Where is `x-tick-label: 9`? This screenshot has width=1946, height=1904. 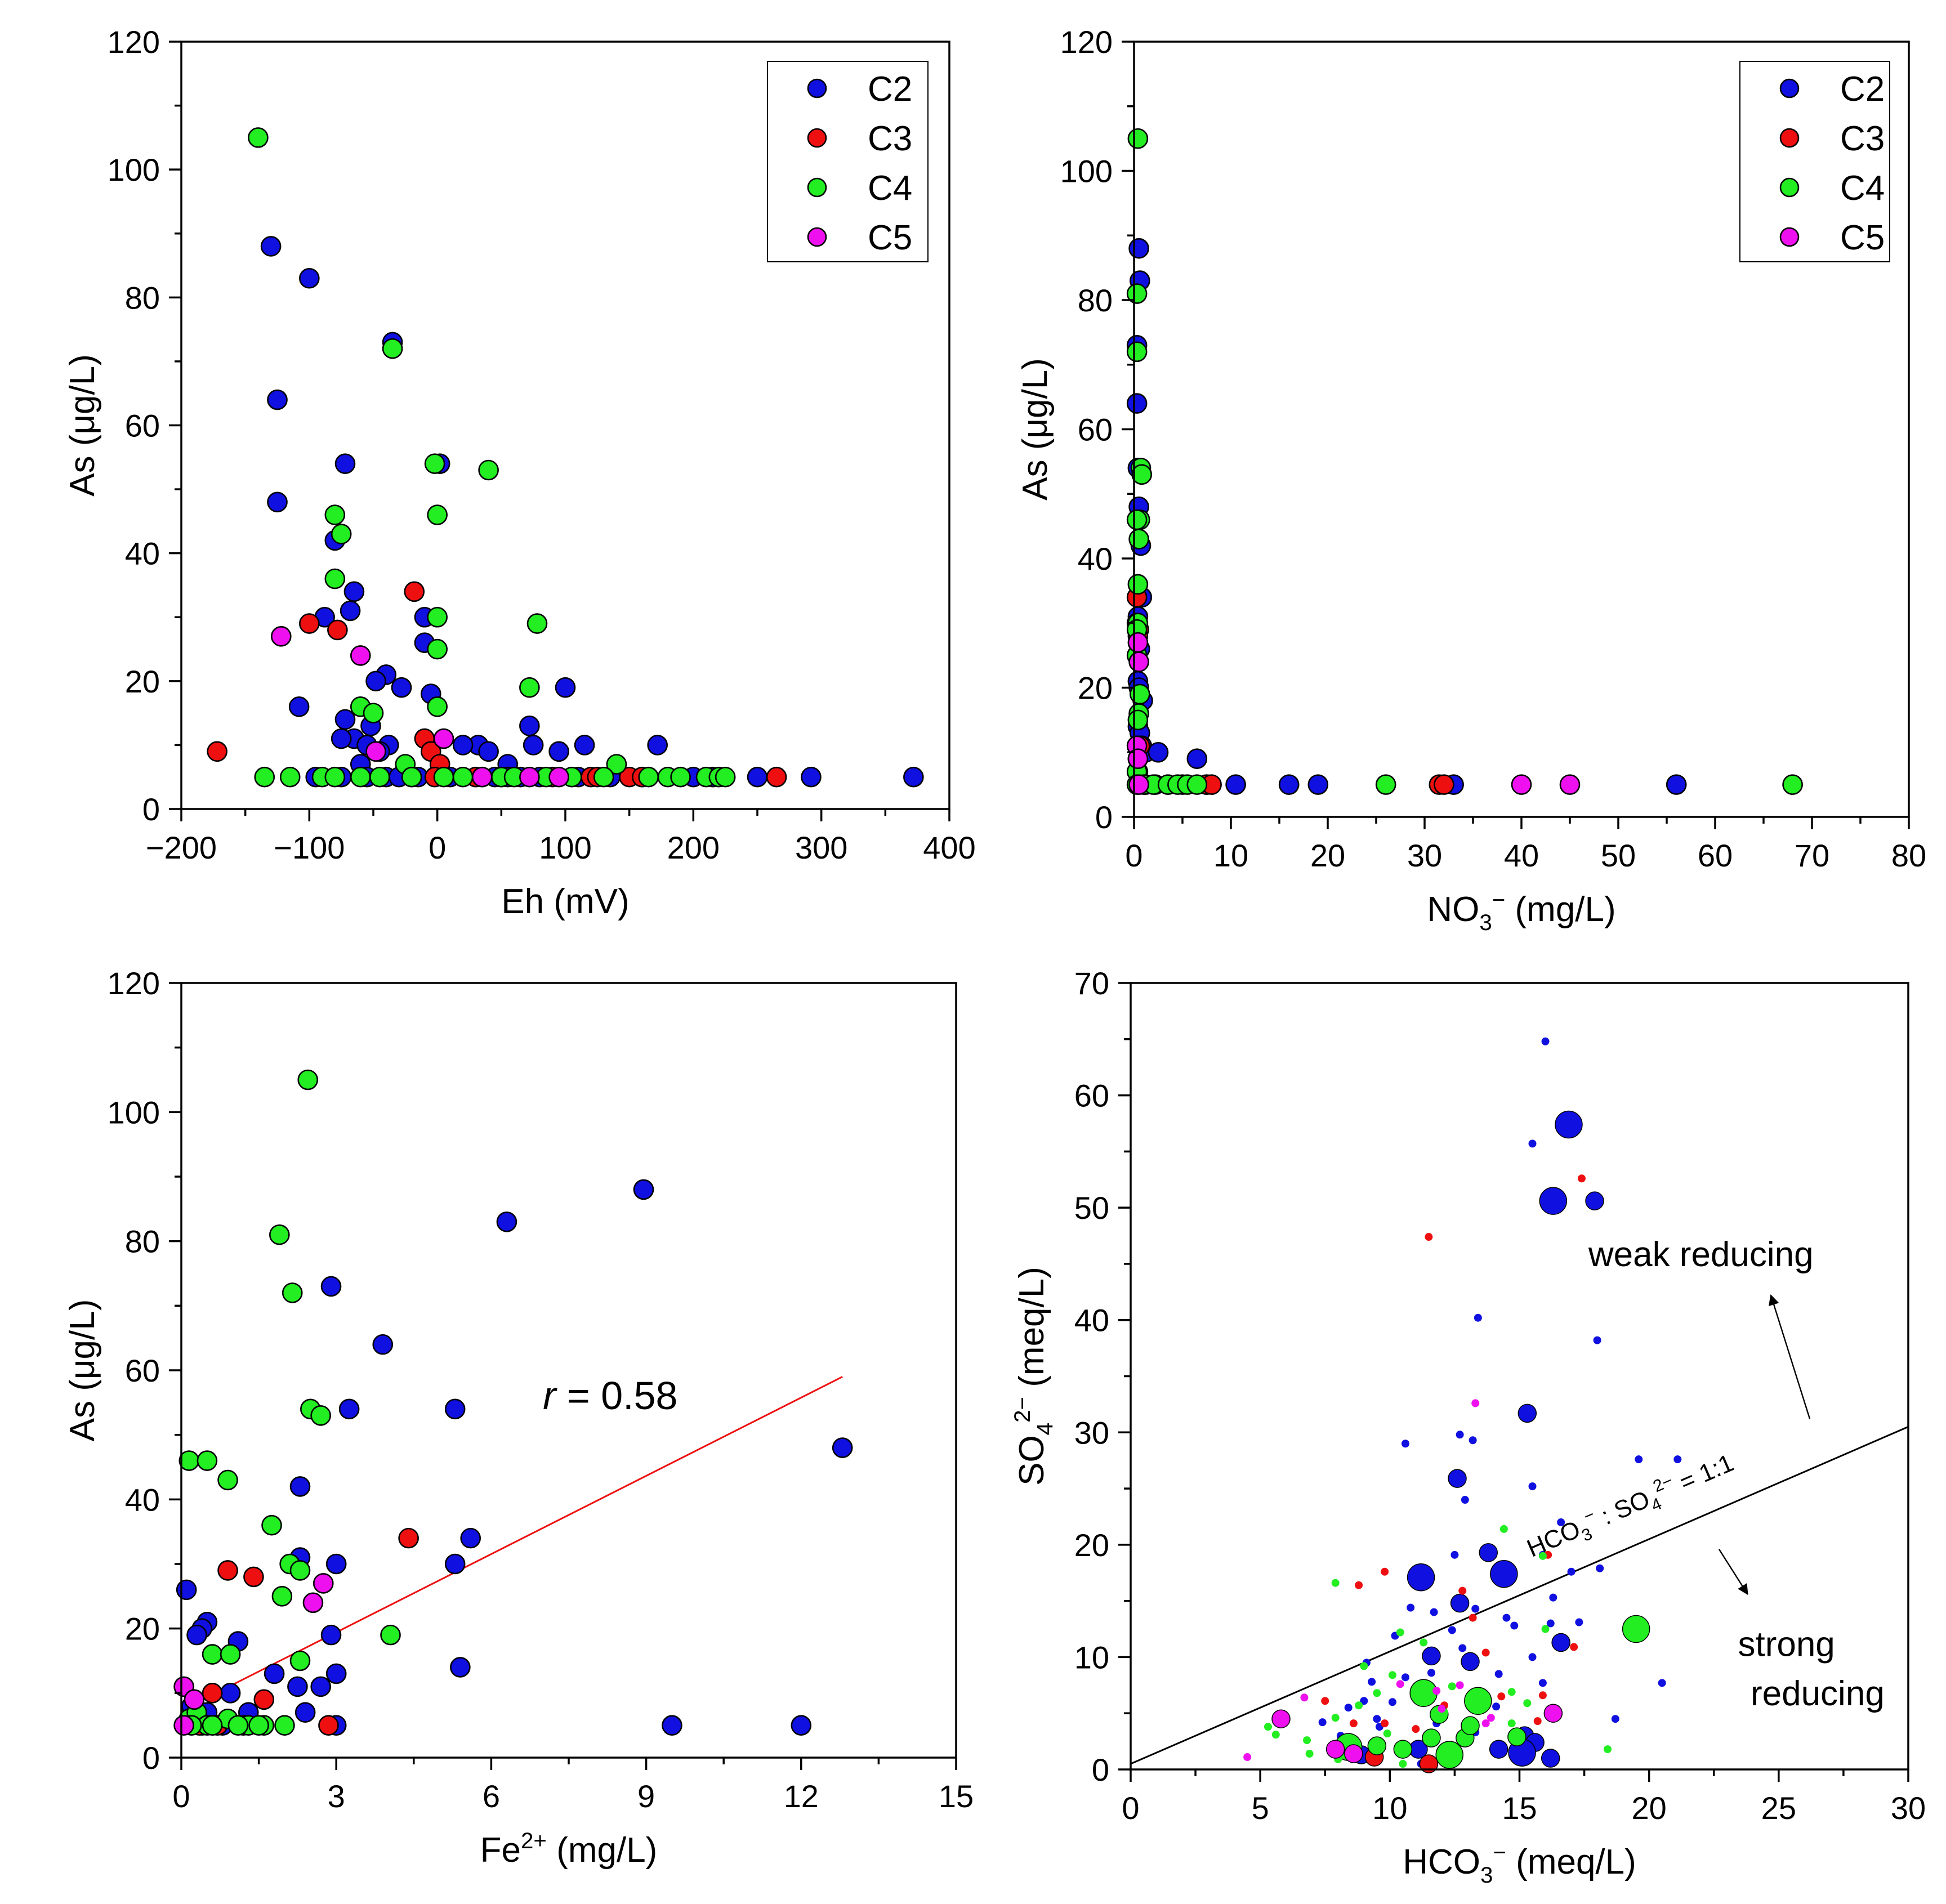 x-tick-label: 9 is located at coordinates (646, 1796).